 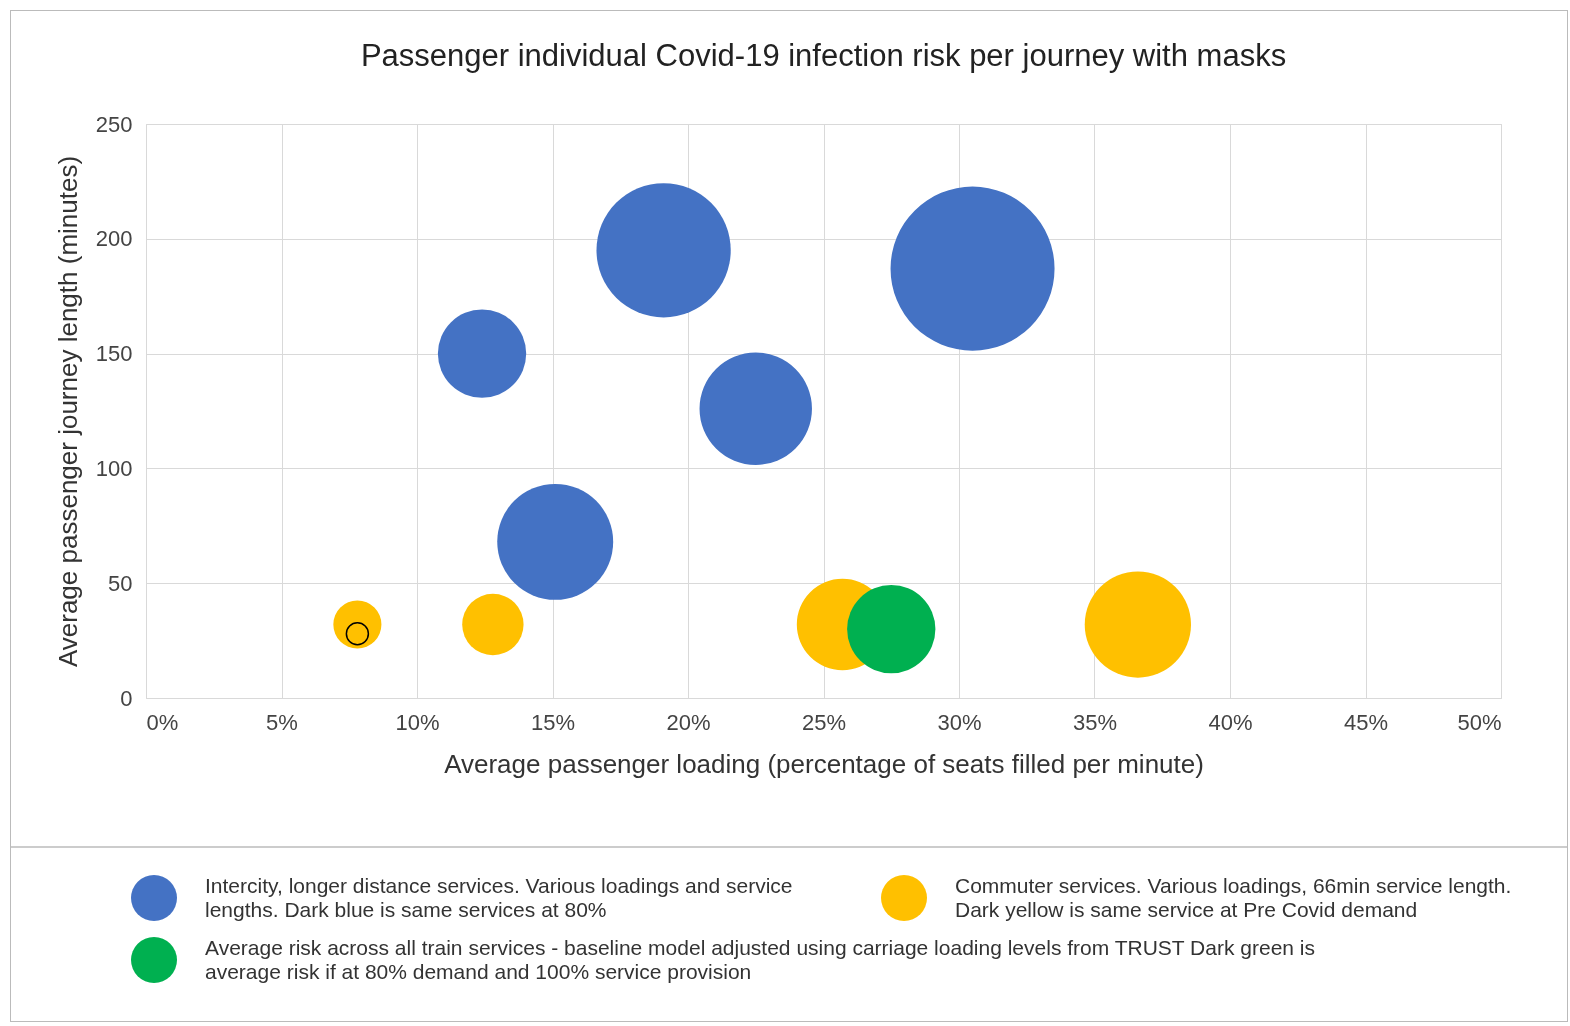 I want to click on y-tick-label: 200, so click(x=114, y=239).